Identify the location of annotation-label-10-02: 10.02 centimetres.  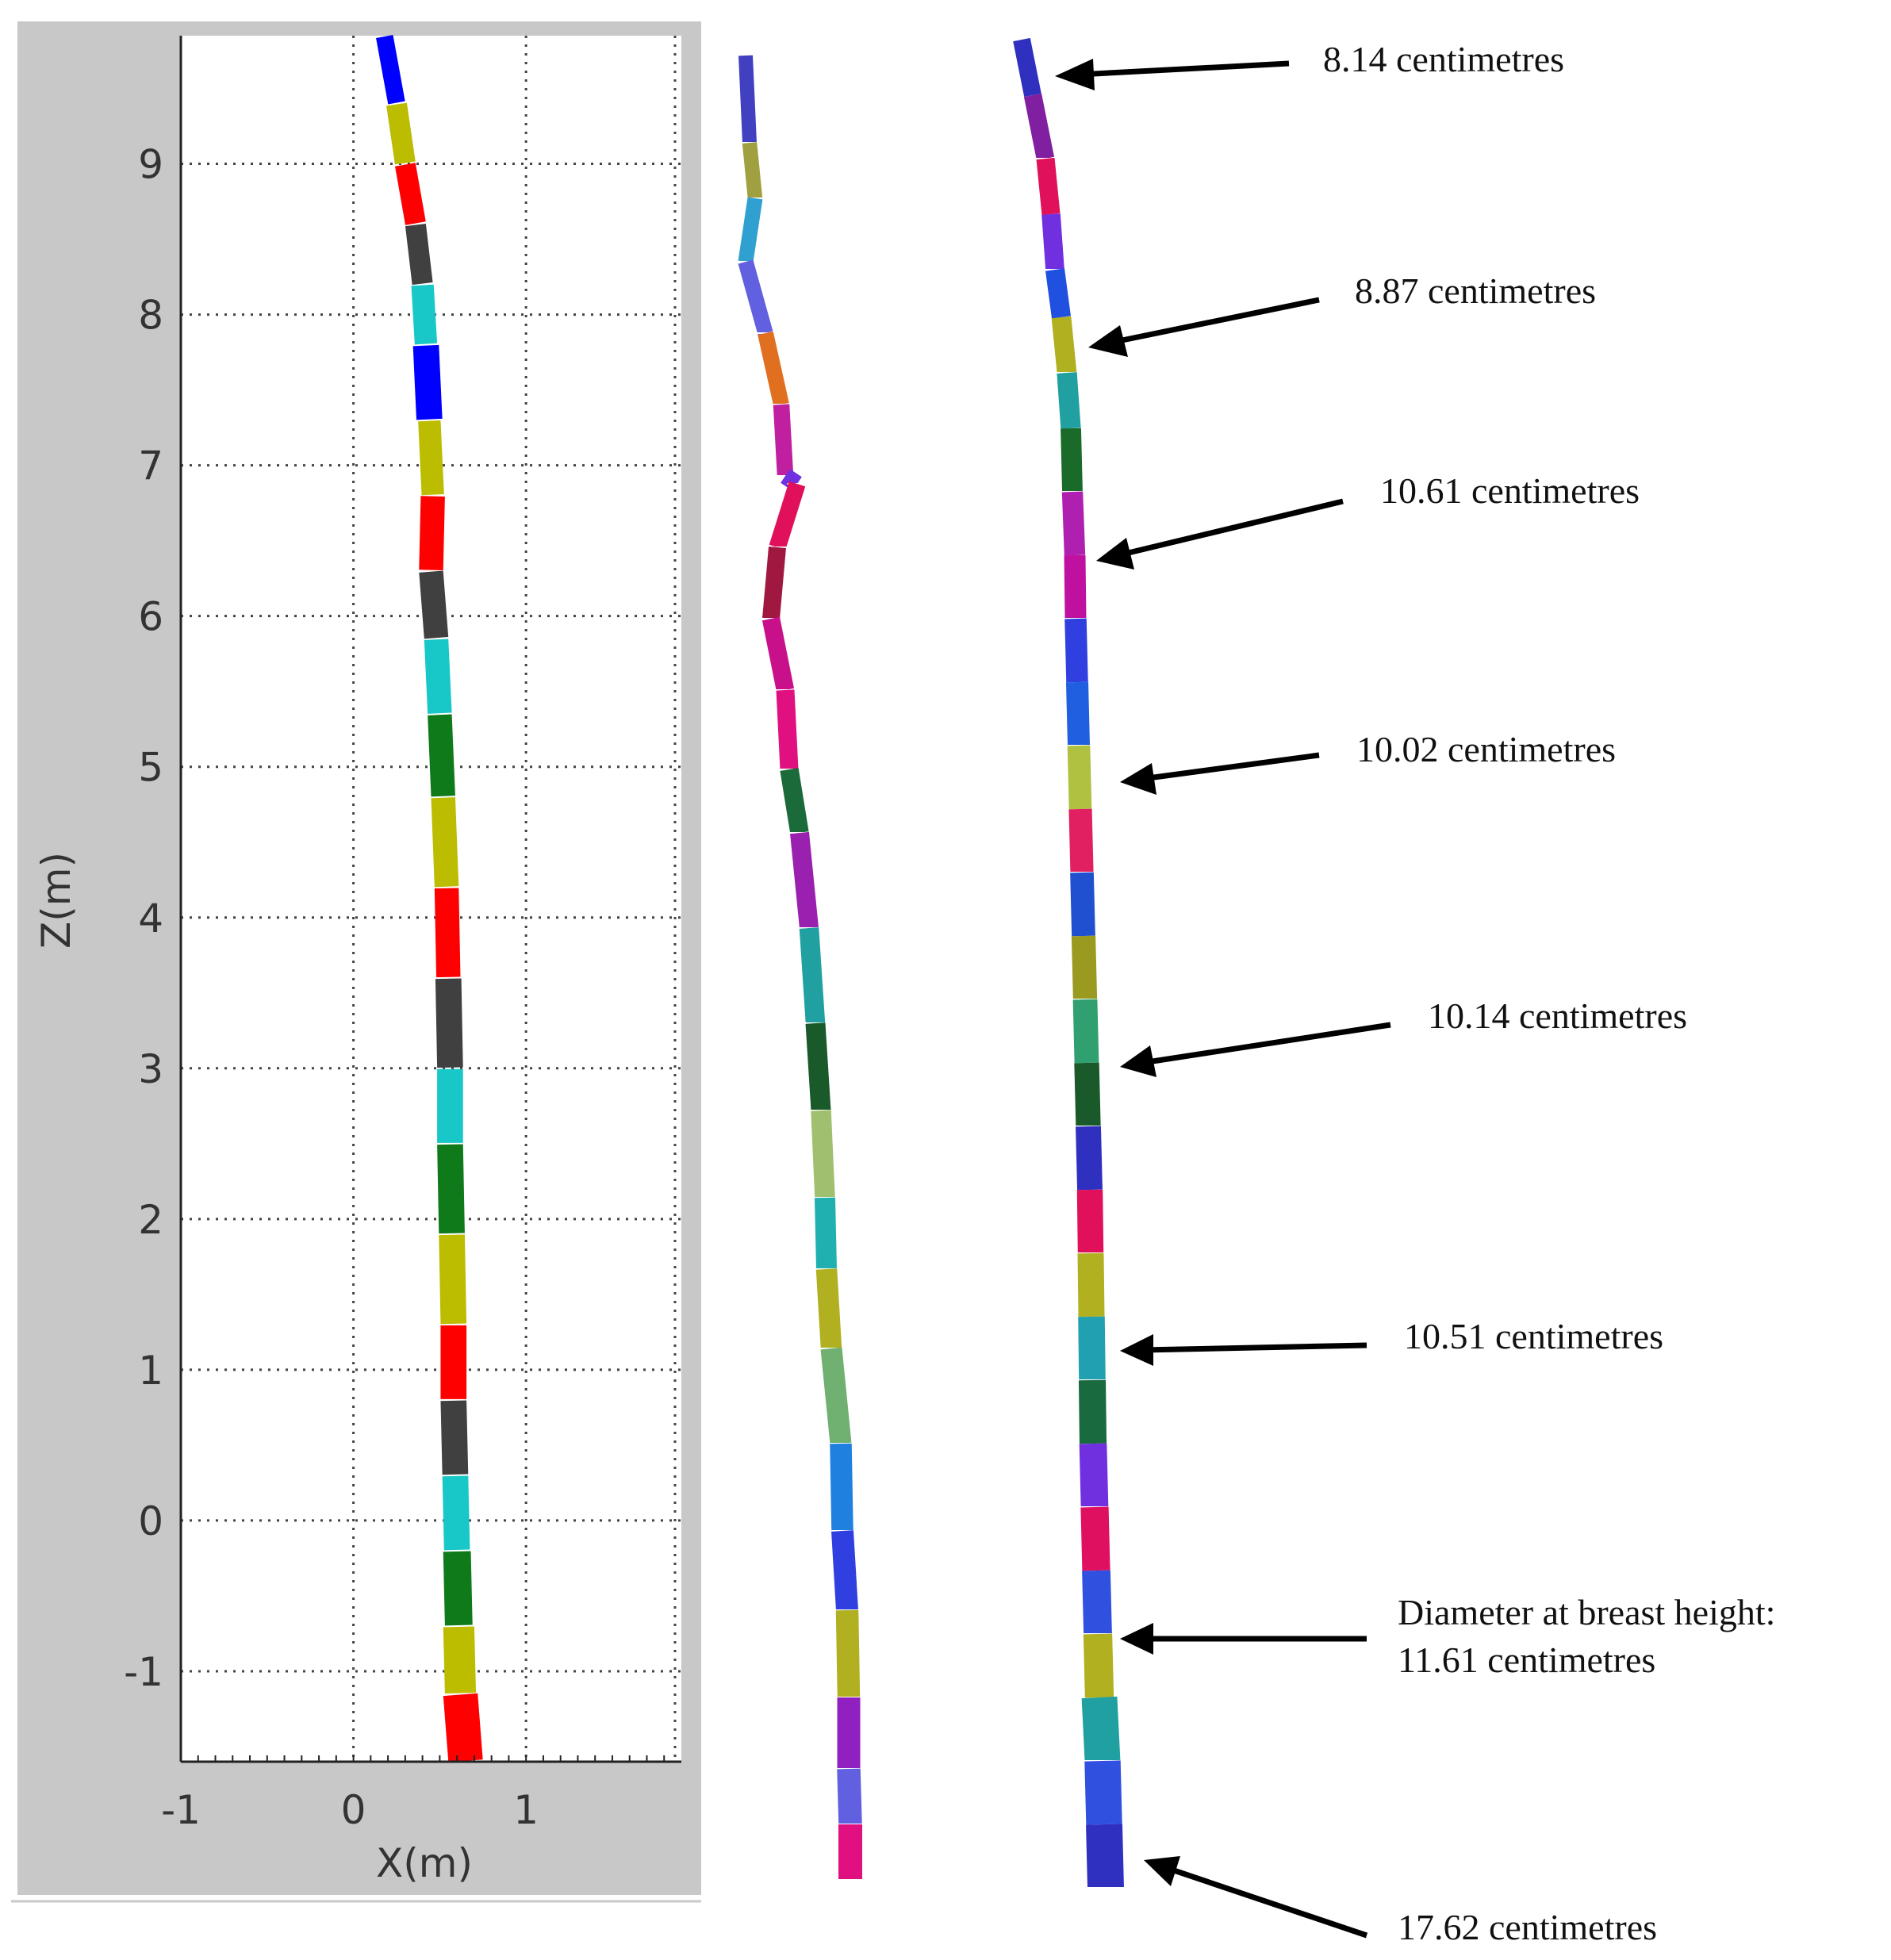
(1486, 749).